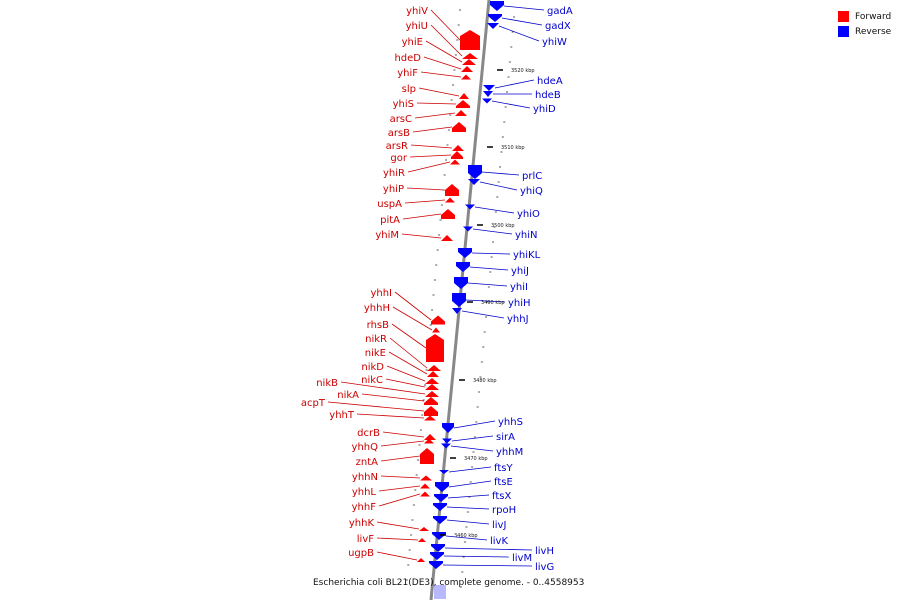 The width and height of the screenshot is (900, 600). Describe the element at coordinates (499, 541) in the screenshot. I see `gene-label-reverse: livK` at that location.